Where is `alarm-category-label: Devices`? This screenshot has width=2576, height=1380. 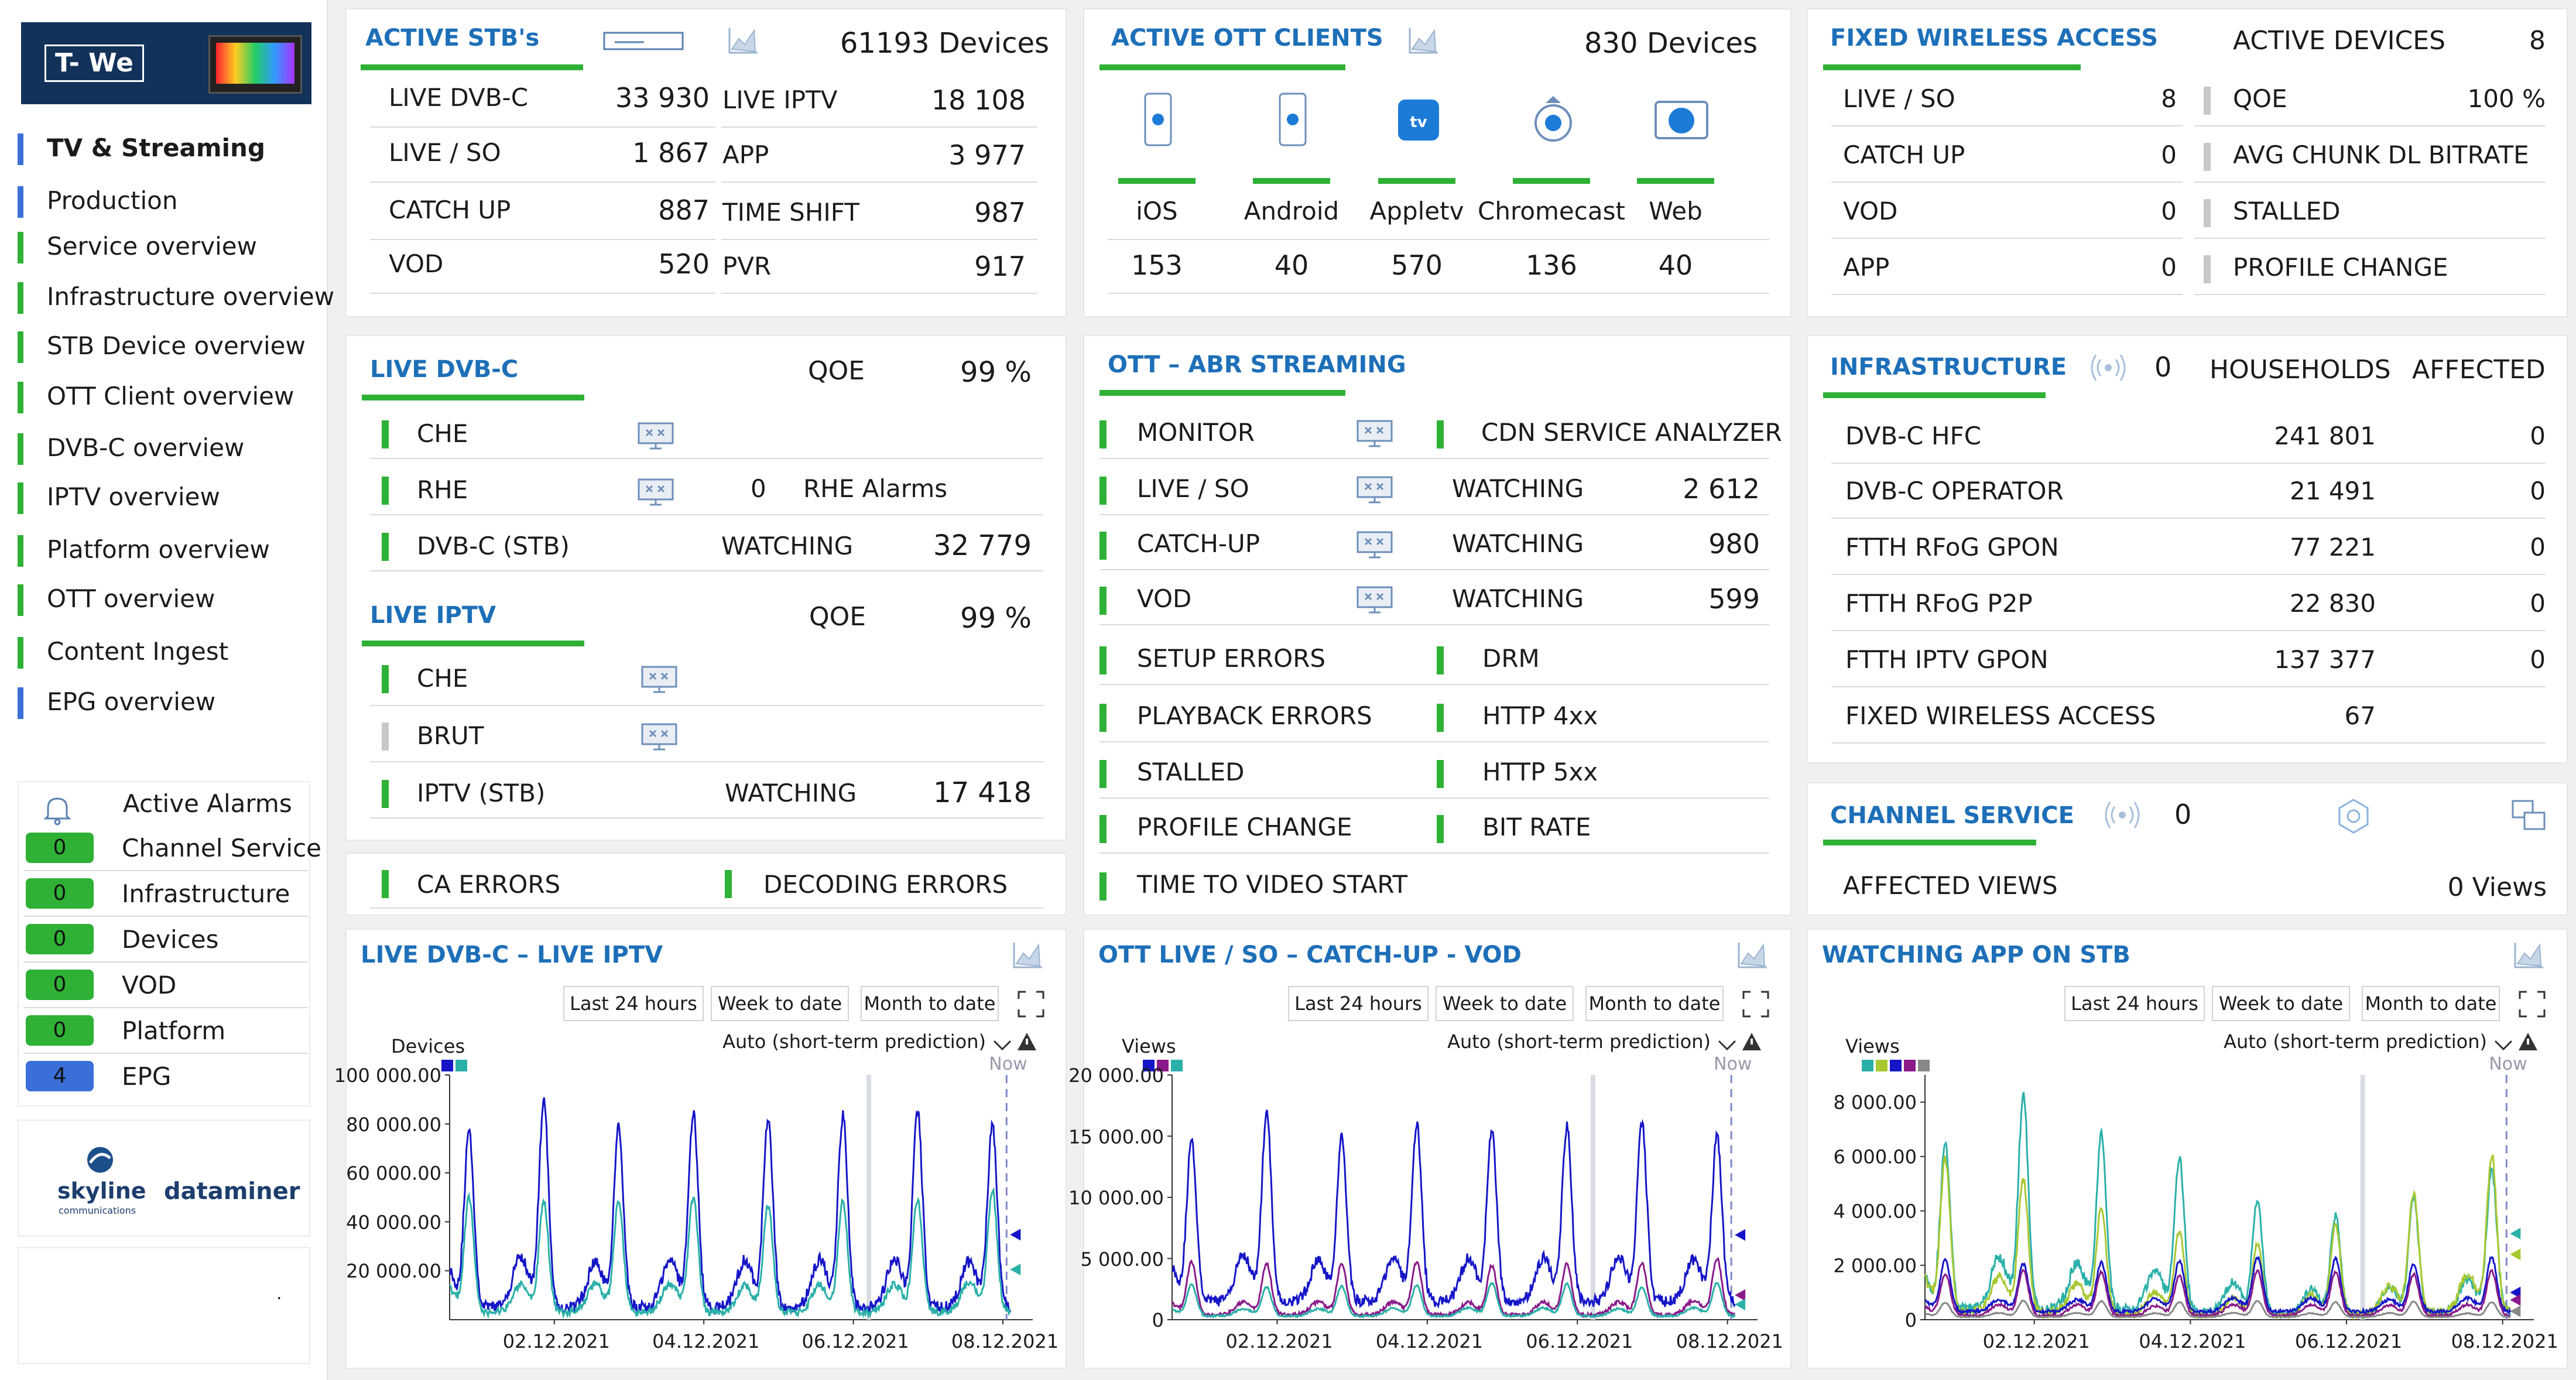
alarm-category-label: Devices is located at coordinates (170, 939).